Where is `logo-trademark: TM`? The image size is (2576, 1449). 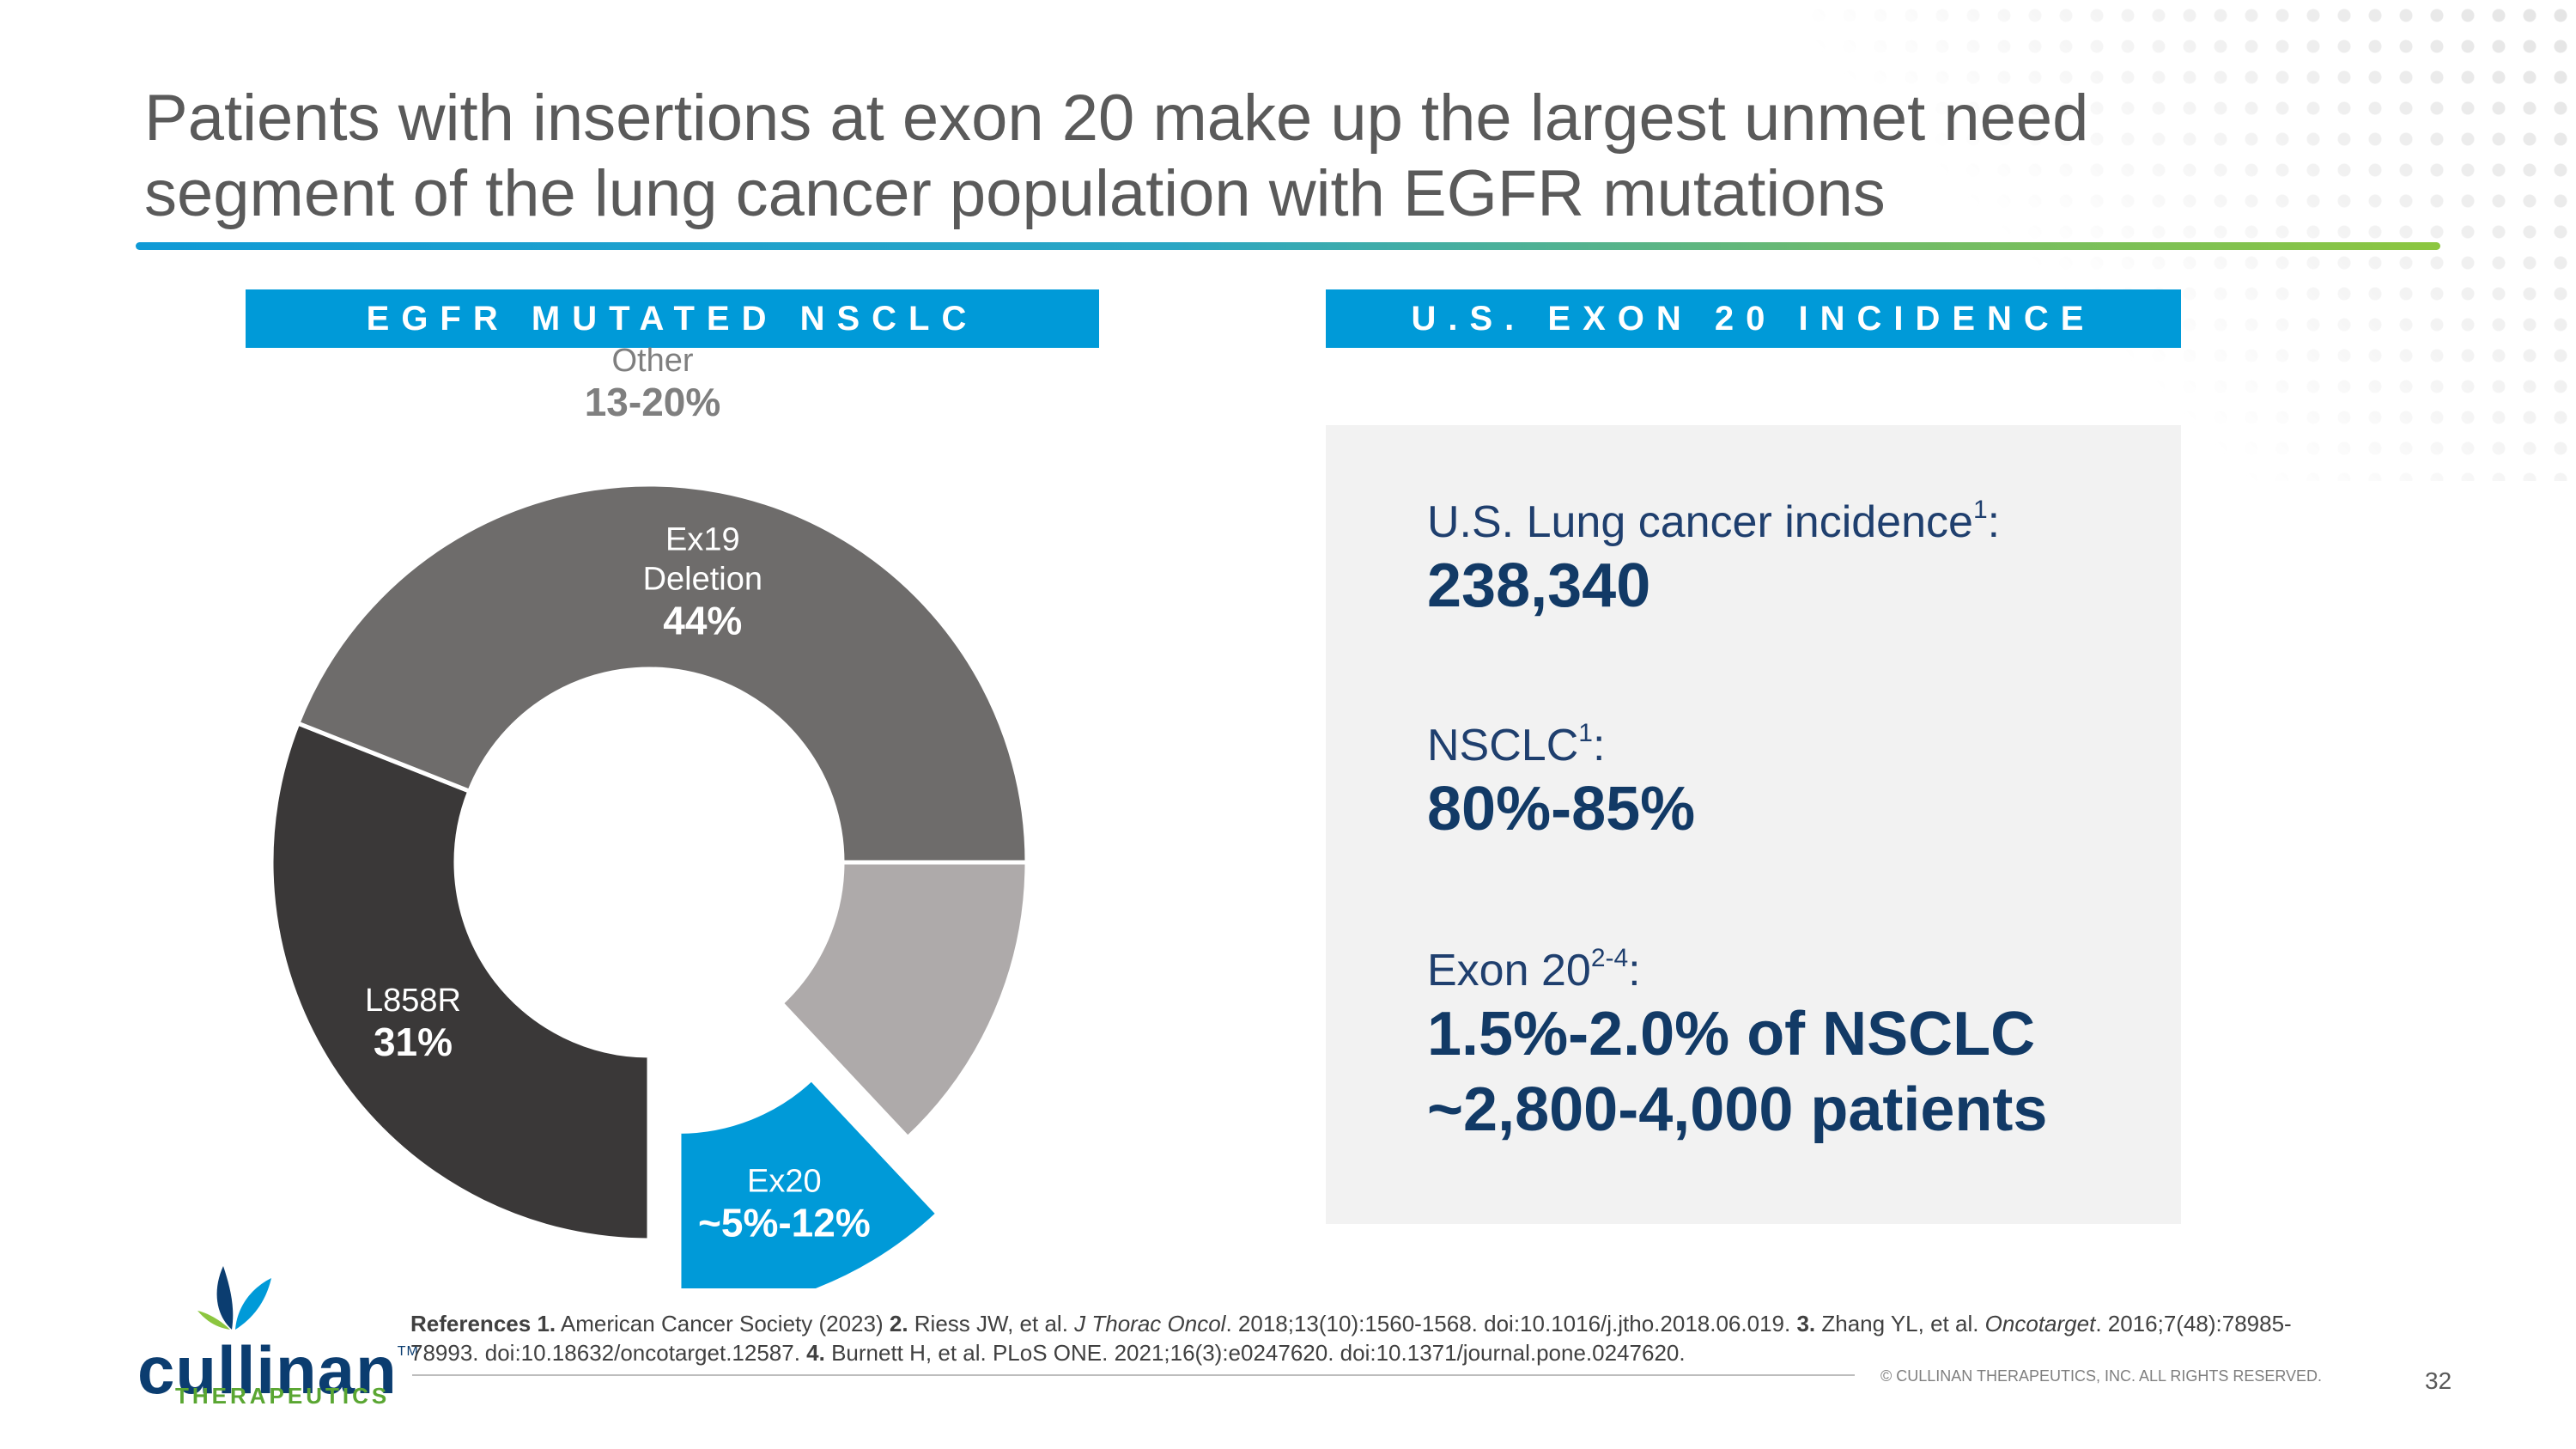 logo-trademark: TM is located at coordinates (408, 1351).